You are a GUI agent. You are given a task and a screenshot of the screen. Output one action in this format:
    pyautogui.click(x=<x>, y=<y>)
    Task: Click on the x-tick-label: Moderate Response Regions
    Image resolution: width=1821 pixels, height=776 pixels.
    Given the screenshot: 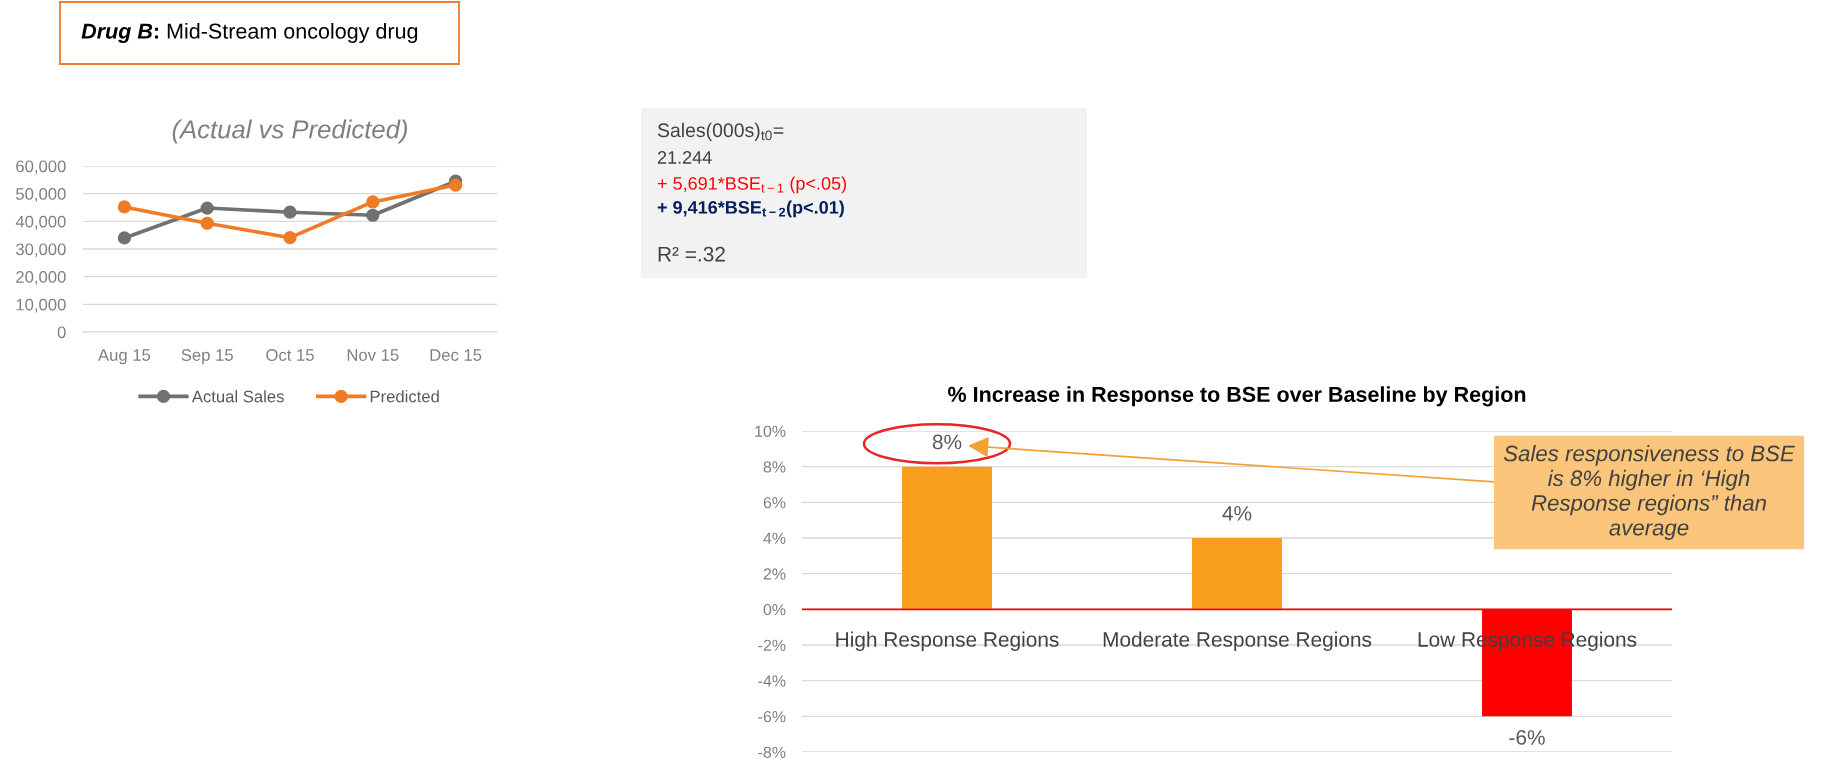 What is the action you would take?
    pyautogui.click(x=1237, y=641)
    